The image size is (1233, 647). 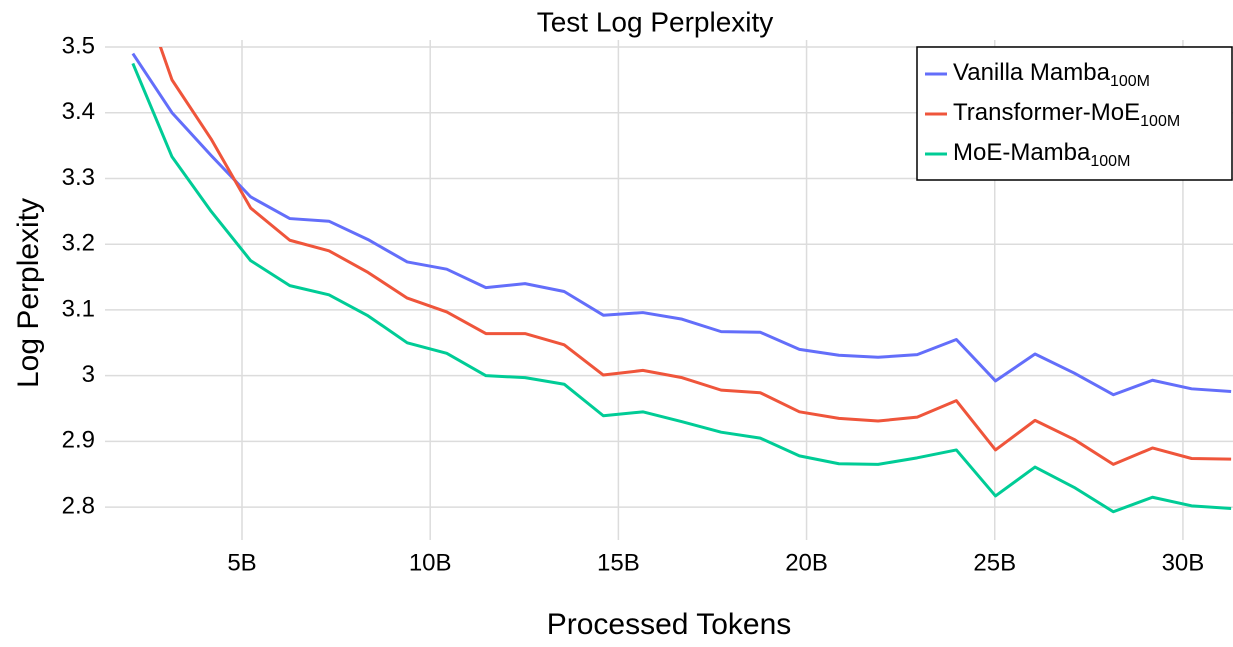 What do you see at coordinates (669, 624) in the screenshot?
I see `x-axis-label: Processed Tokens` at bounding box center [669, 624].